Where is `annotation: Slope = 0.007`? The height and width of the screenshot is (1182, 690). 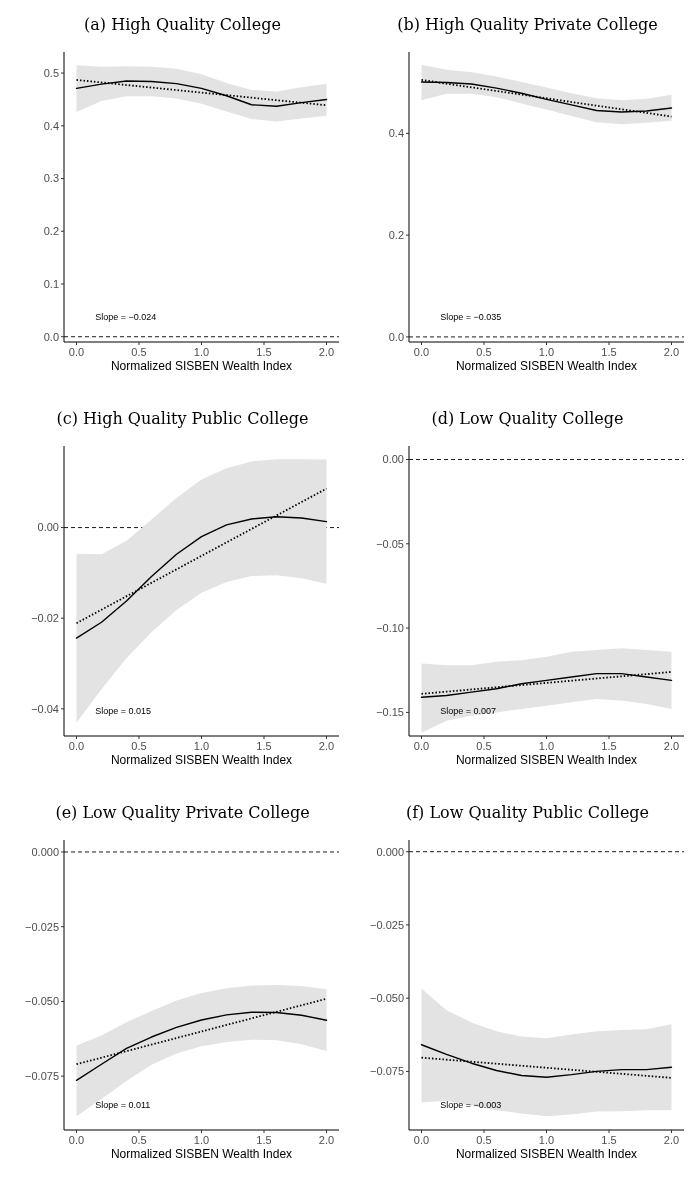
annotation: Slope = 0.007 is located at coordinates (468, 711).